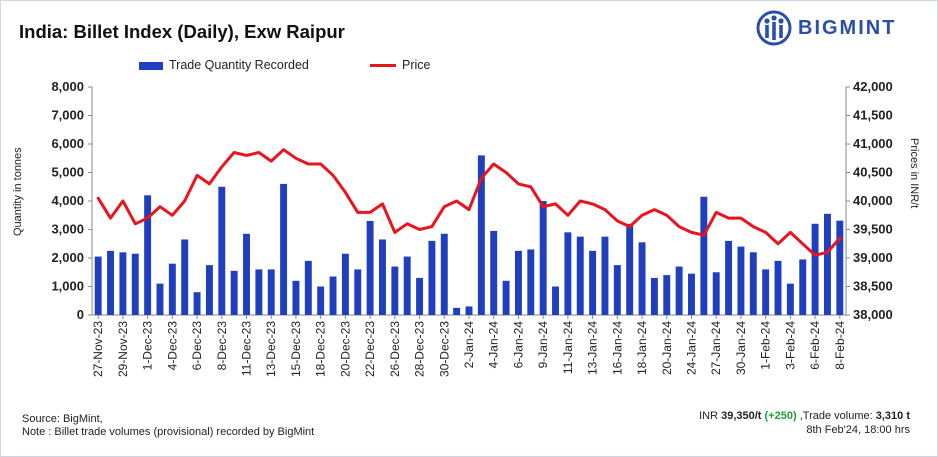 The height and width of the screenshot is (457, 938). What do you see at coordinates (709, 416) in the screenshot?
I see `price-prefix: INR` at bounding box center [709, 416].